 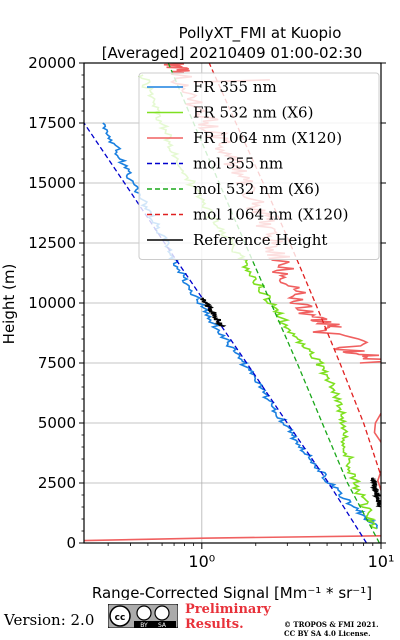 I want to click on y-tick-label-1: 2500, so click(x=57, y=483).